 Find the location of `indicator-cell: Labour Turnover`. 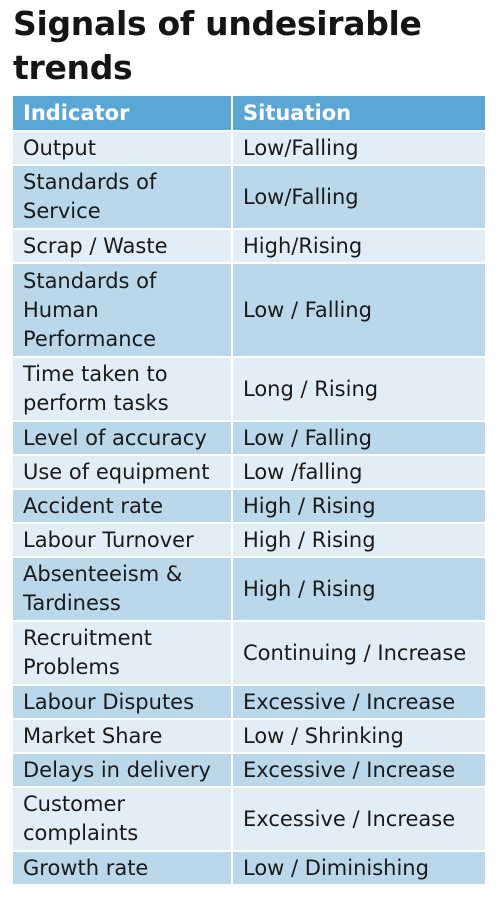

indicator-cell: Labour Turnover is located at coordinates (123, 540).